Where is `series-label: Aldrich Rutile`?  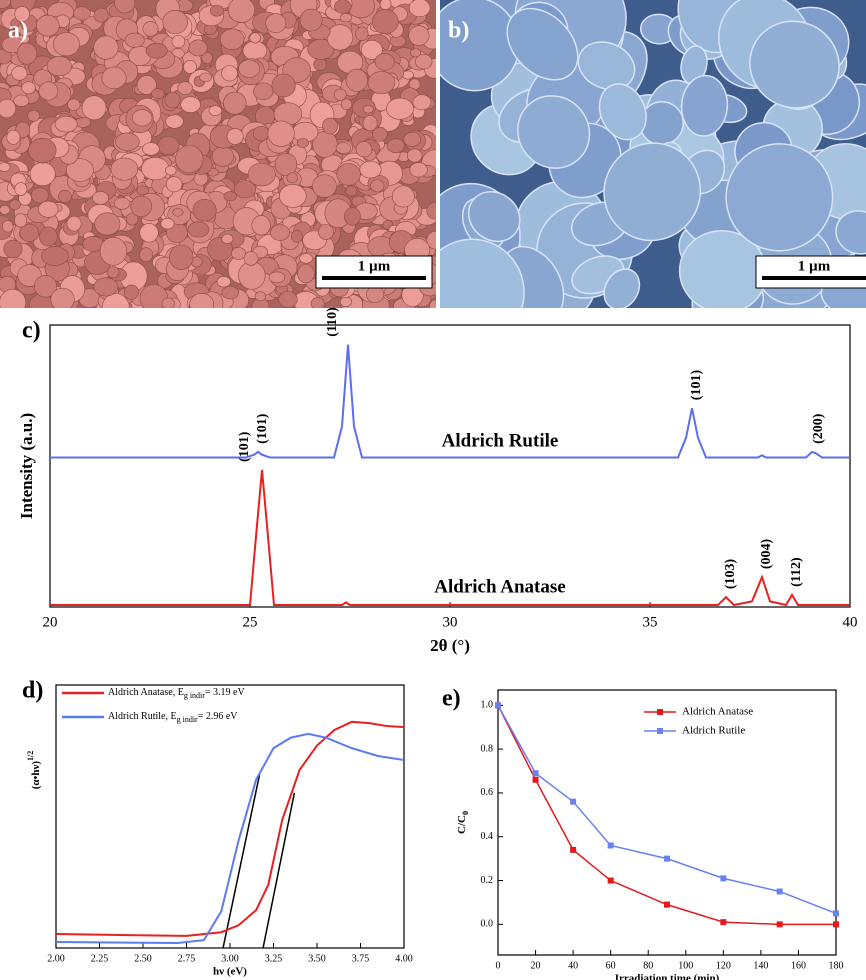
series-label: Aldrich Rutile is located at coordinates (500, 440).